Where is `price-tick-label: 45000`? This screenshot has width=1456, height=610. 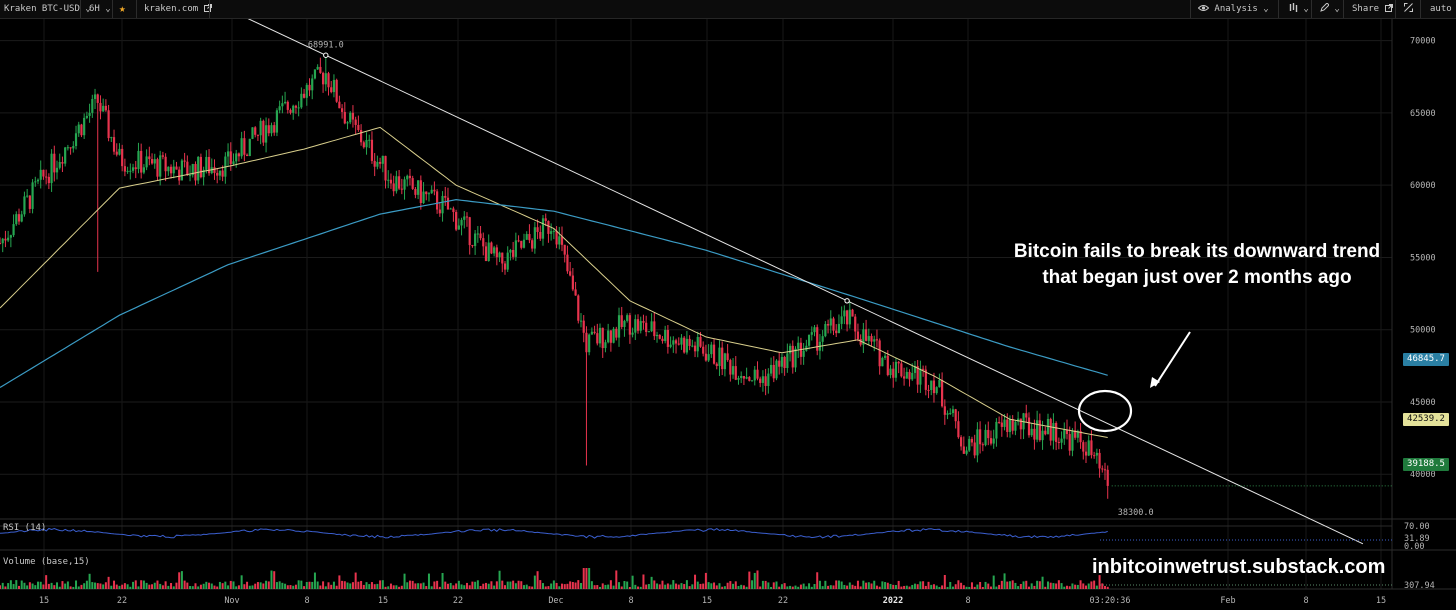
price-tick-label: 45000 is located at coordinates (1423, 403).